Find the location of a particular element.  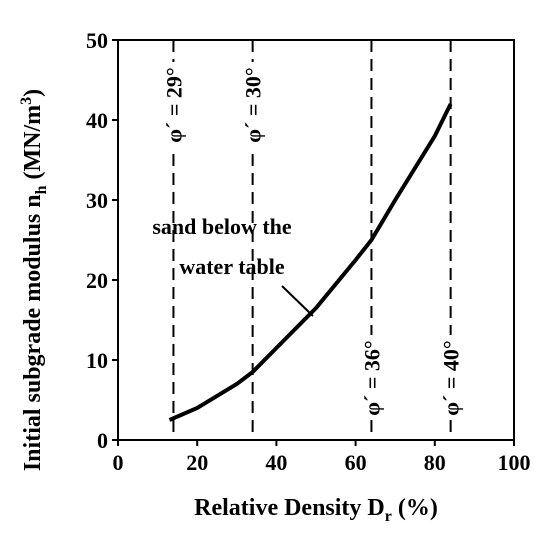

y-tick-label: 0 is located at coordinates (102, 440).